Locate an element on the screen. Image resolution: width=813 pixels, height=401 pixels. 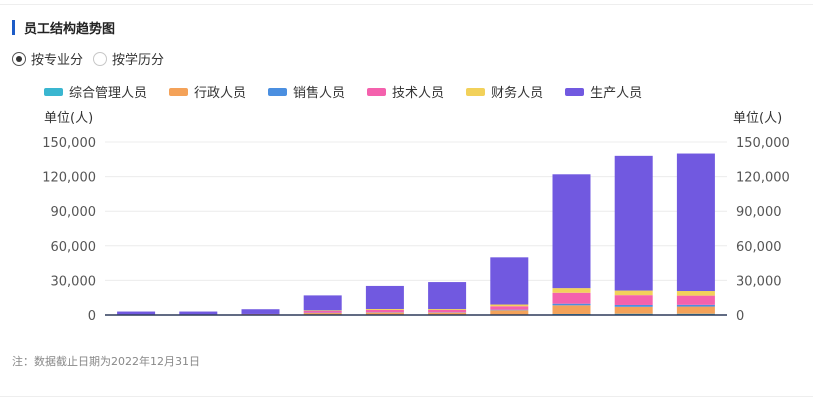
y-tick-label-left: 30,000 is located at coordinates (74, 281).